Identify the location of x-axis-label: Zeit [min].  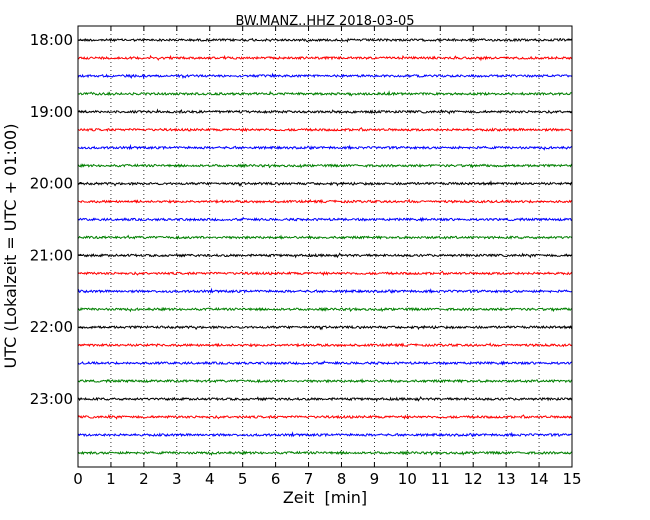
(325, 497).